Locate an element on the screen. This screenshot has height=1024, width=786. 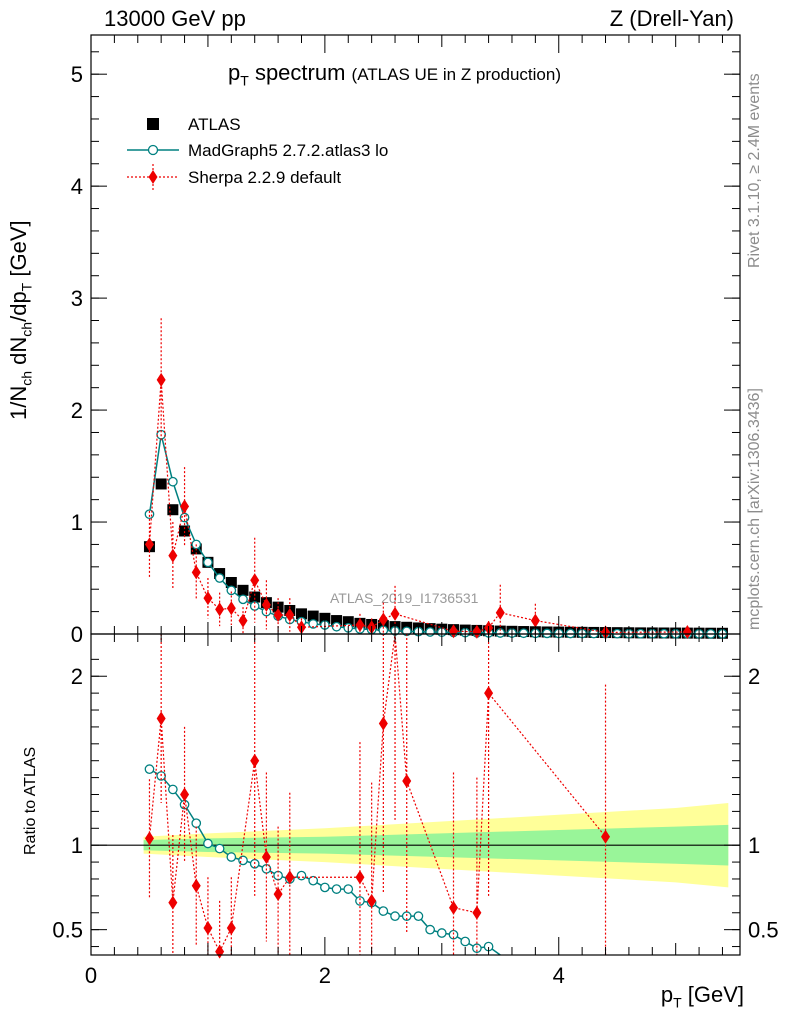
legend-atlas-marker is located at coordinates (153, 124).